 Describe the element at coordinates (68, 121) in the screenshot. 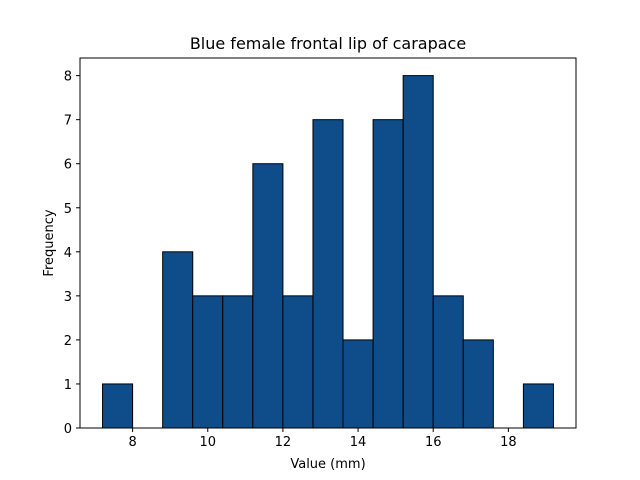

I see `y-tick-label: 7` at that location.